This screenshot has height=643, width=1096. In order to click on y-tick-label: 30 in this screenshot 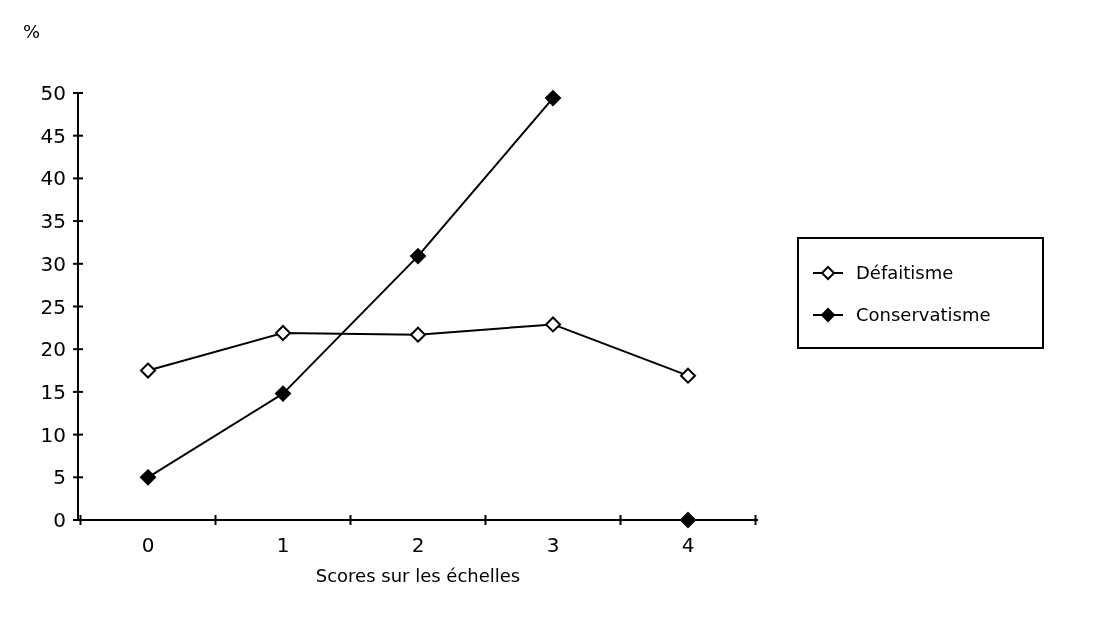, I will do `click(53, 263)`.